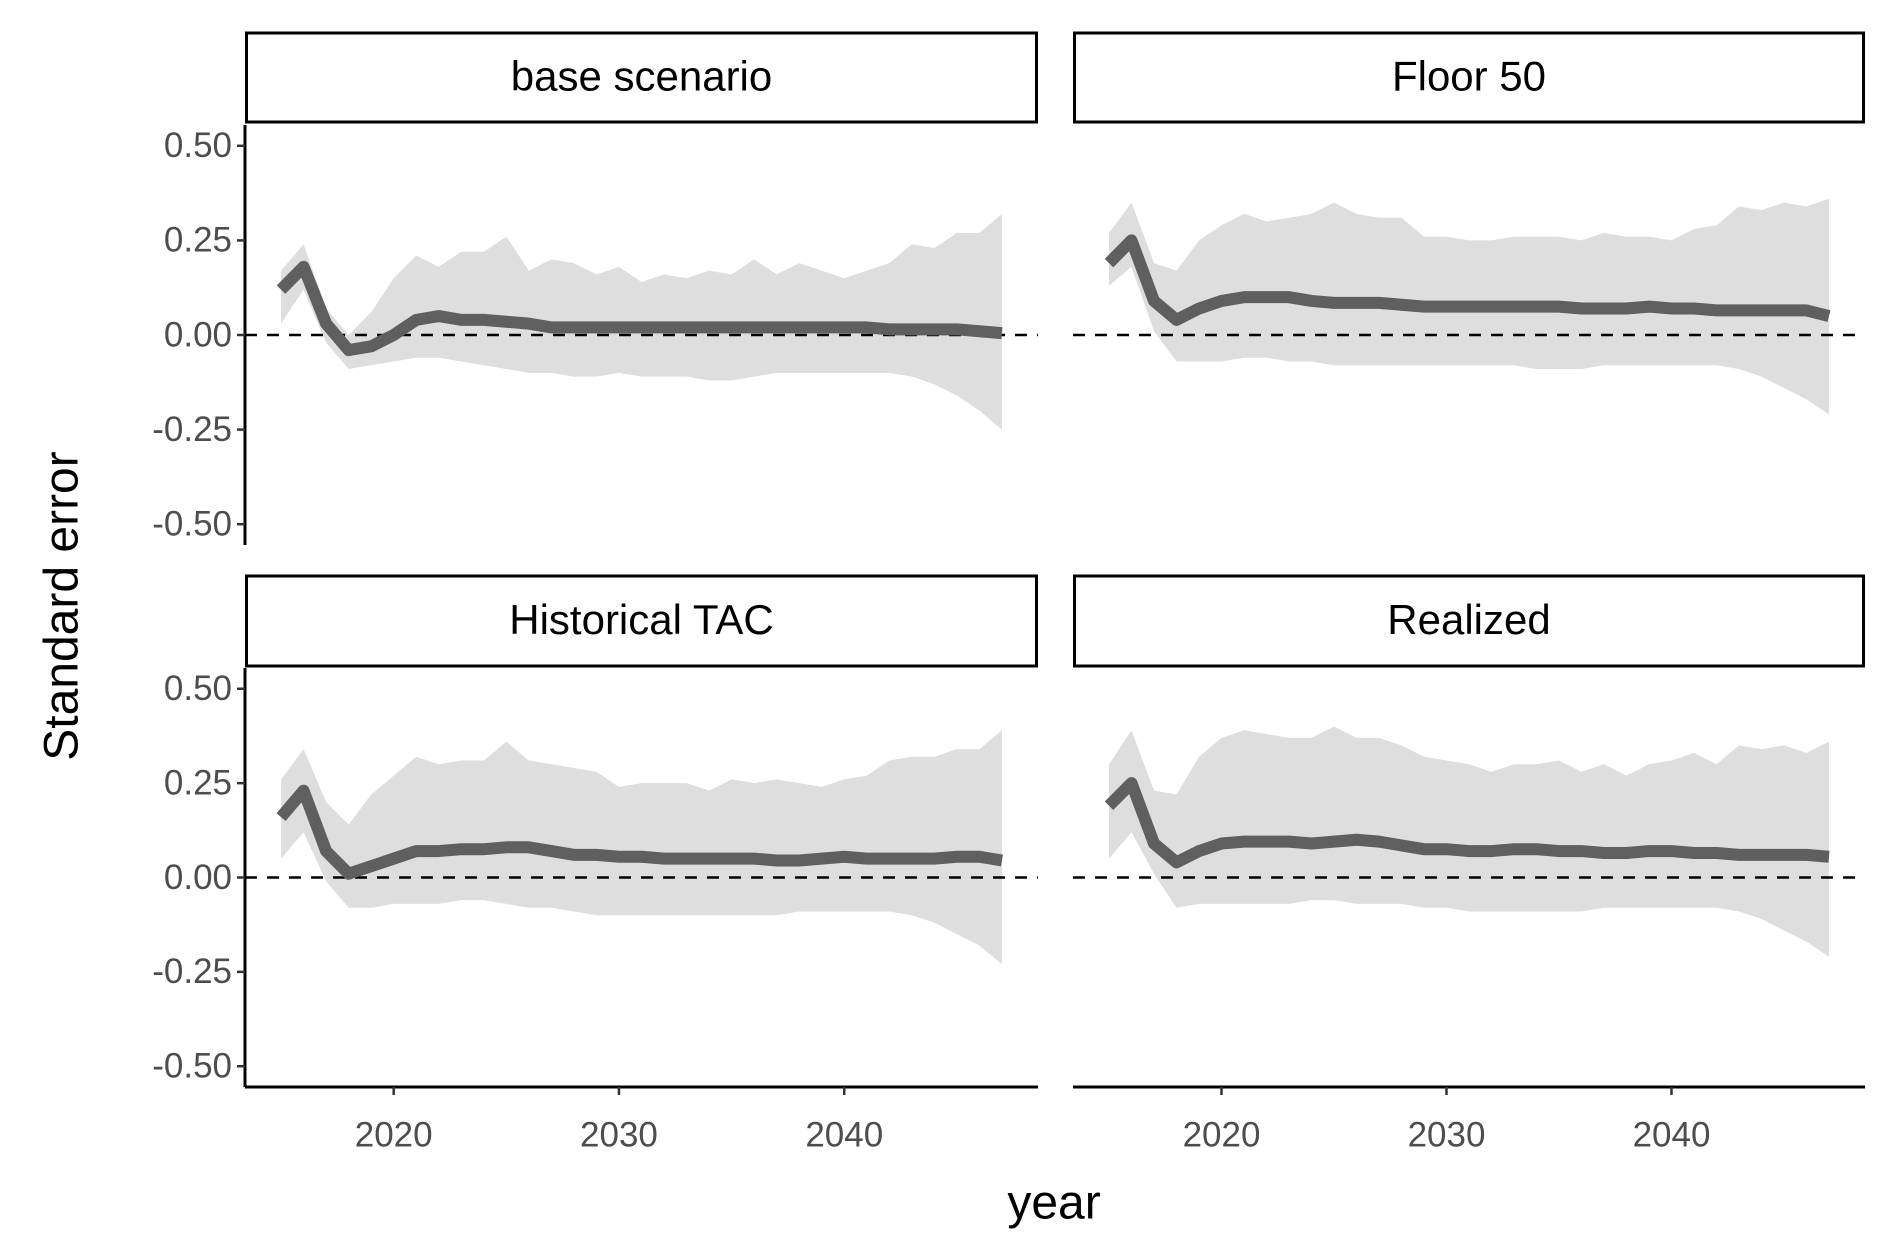  I want to click on x-axis-title: year, so click(1053, 1203).